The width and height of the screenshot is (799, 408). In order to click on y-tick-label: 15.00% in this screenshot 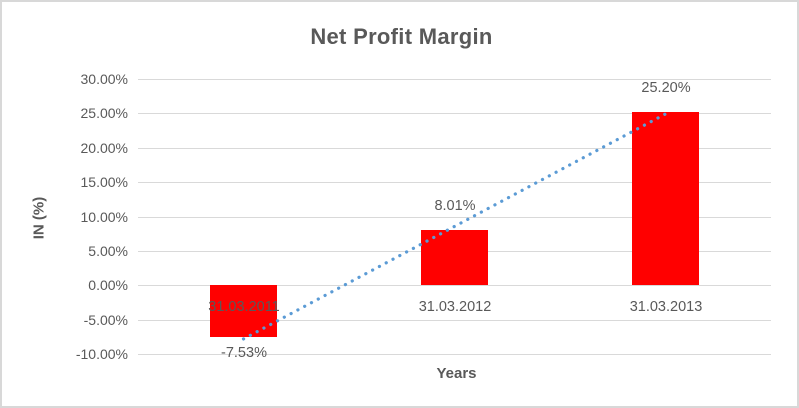, I will do `click(104, 182)`.